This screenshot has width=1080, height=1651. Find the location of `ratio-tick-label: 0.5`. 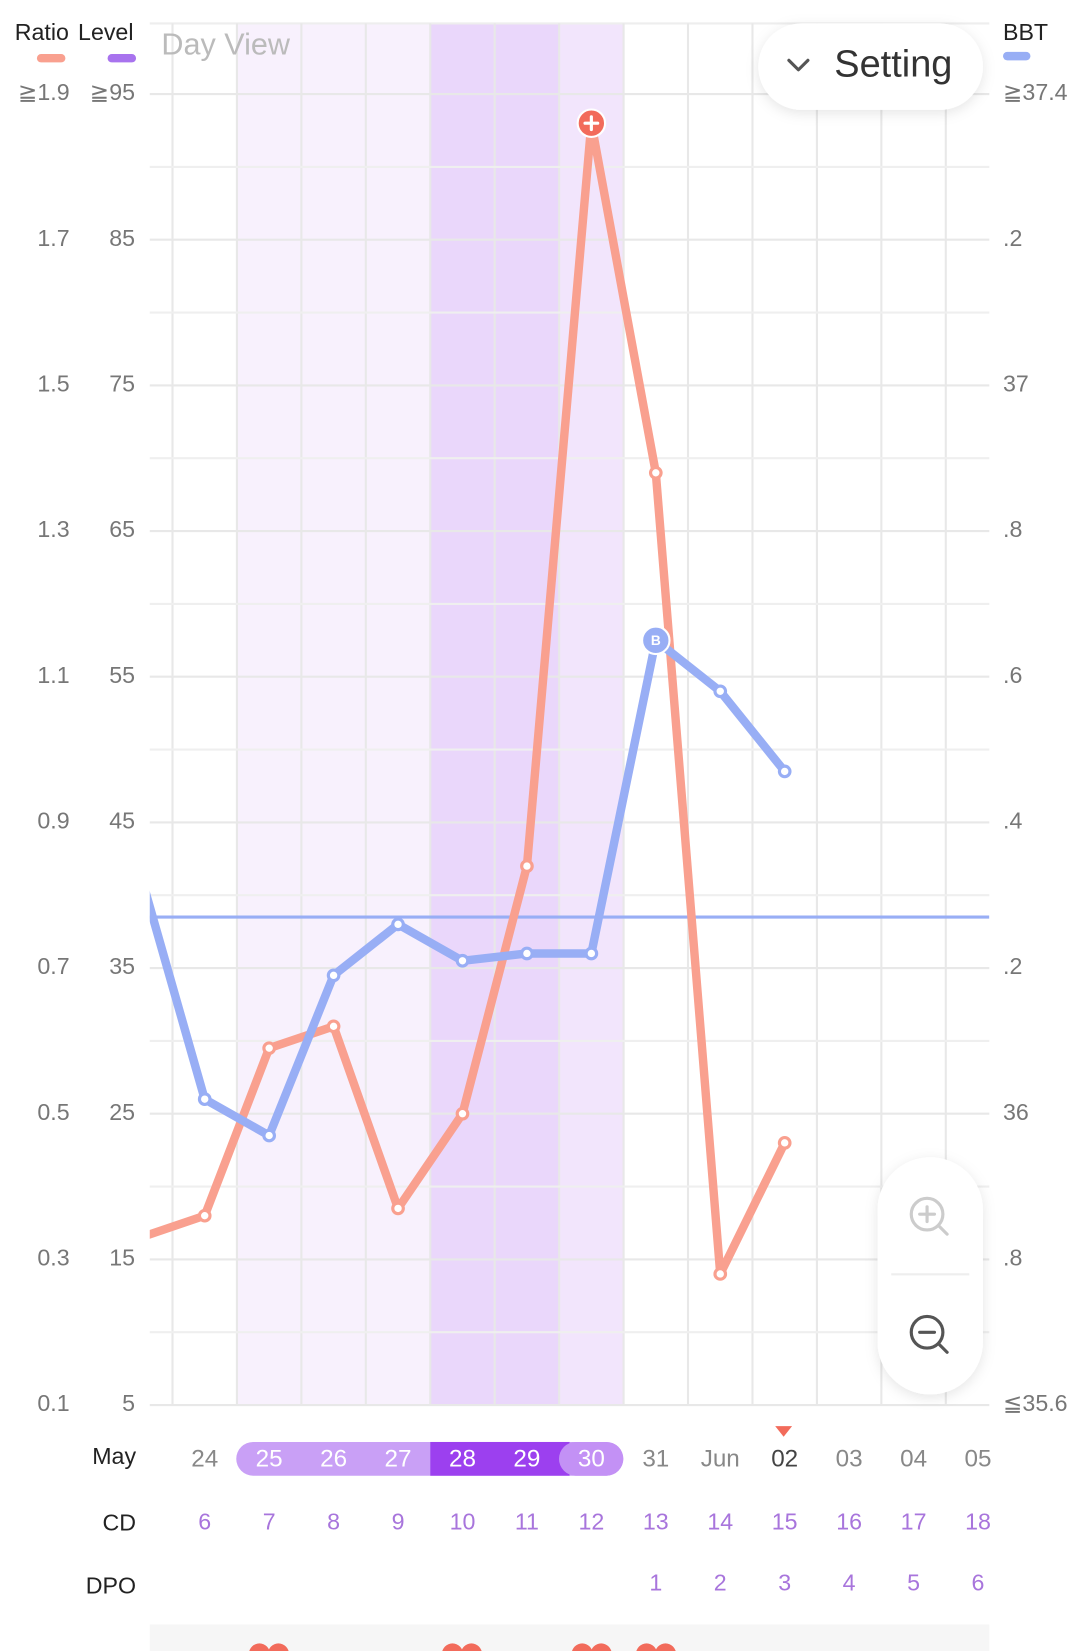

ratio-tick-label: 0.5 is located at coordinates (53, 1112).